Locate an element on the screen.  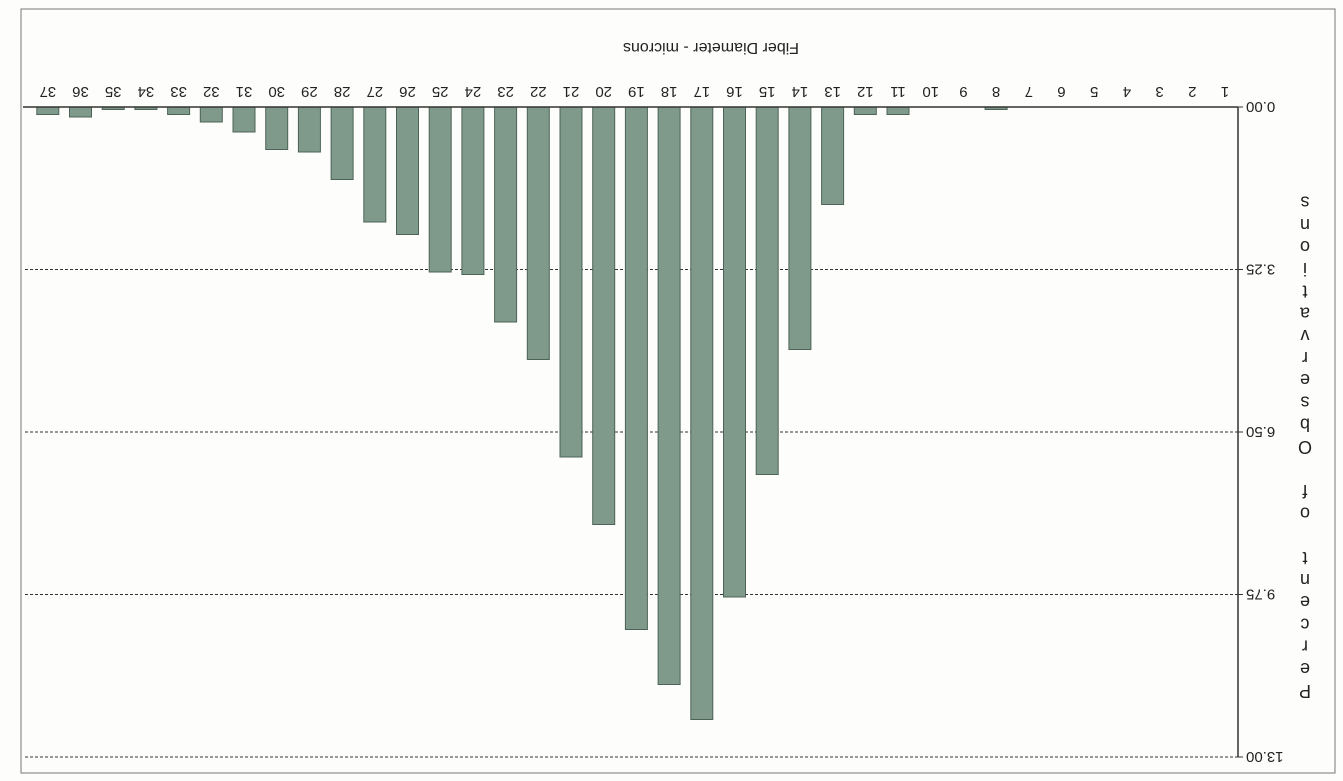
x-tick-label: 10 is located at coordinates (930, 91).